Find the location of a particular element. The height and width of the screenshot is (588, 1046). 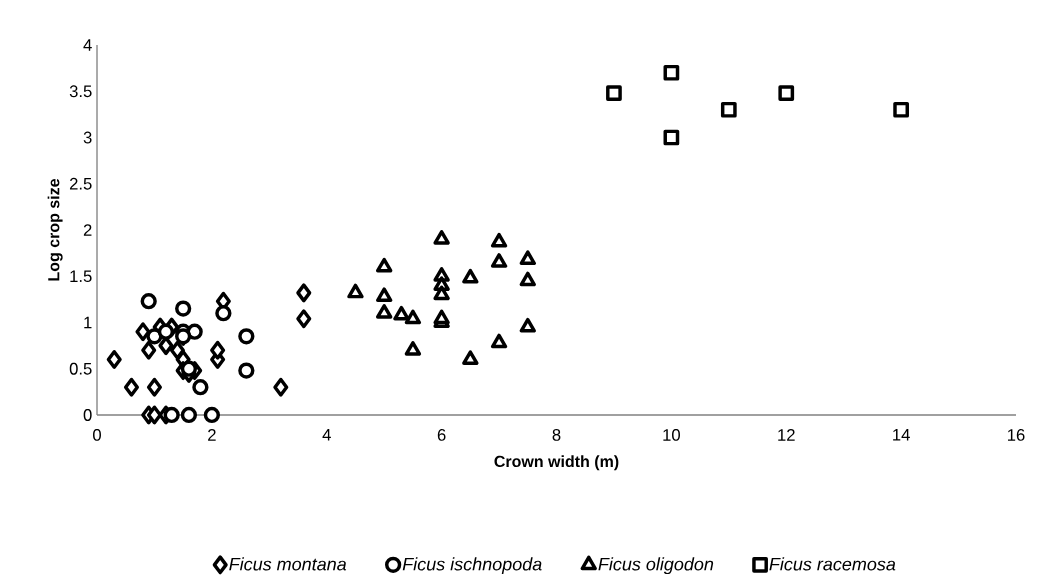

x-tick-label: 16 is located at coordinates (1016, 435).